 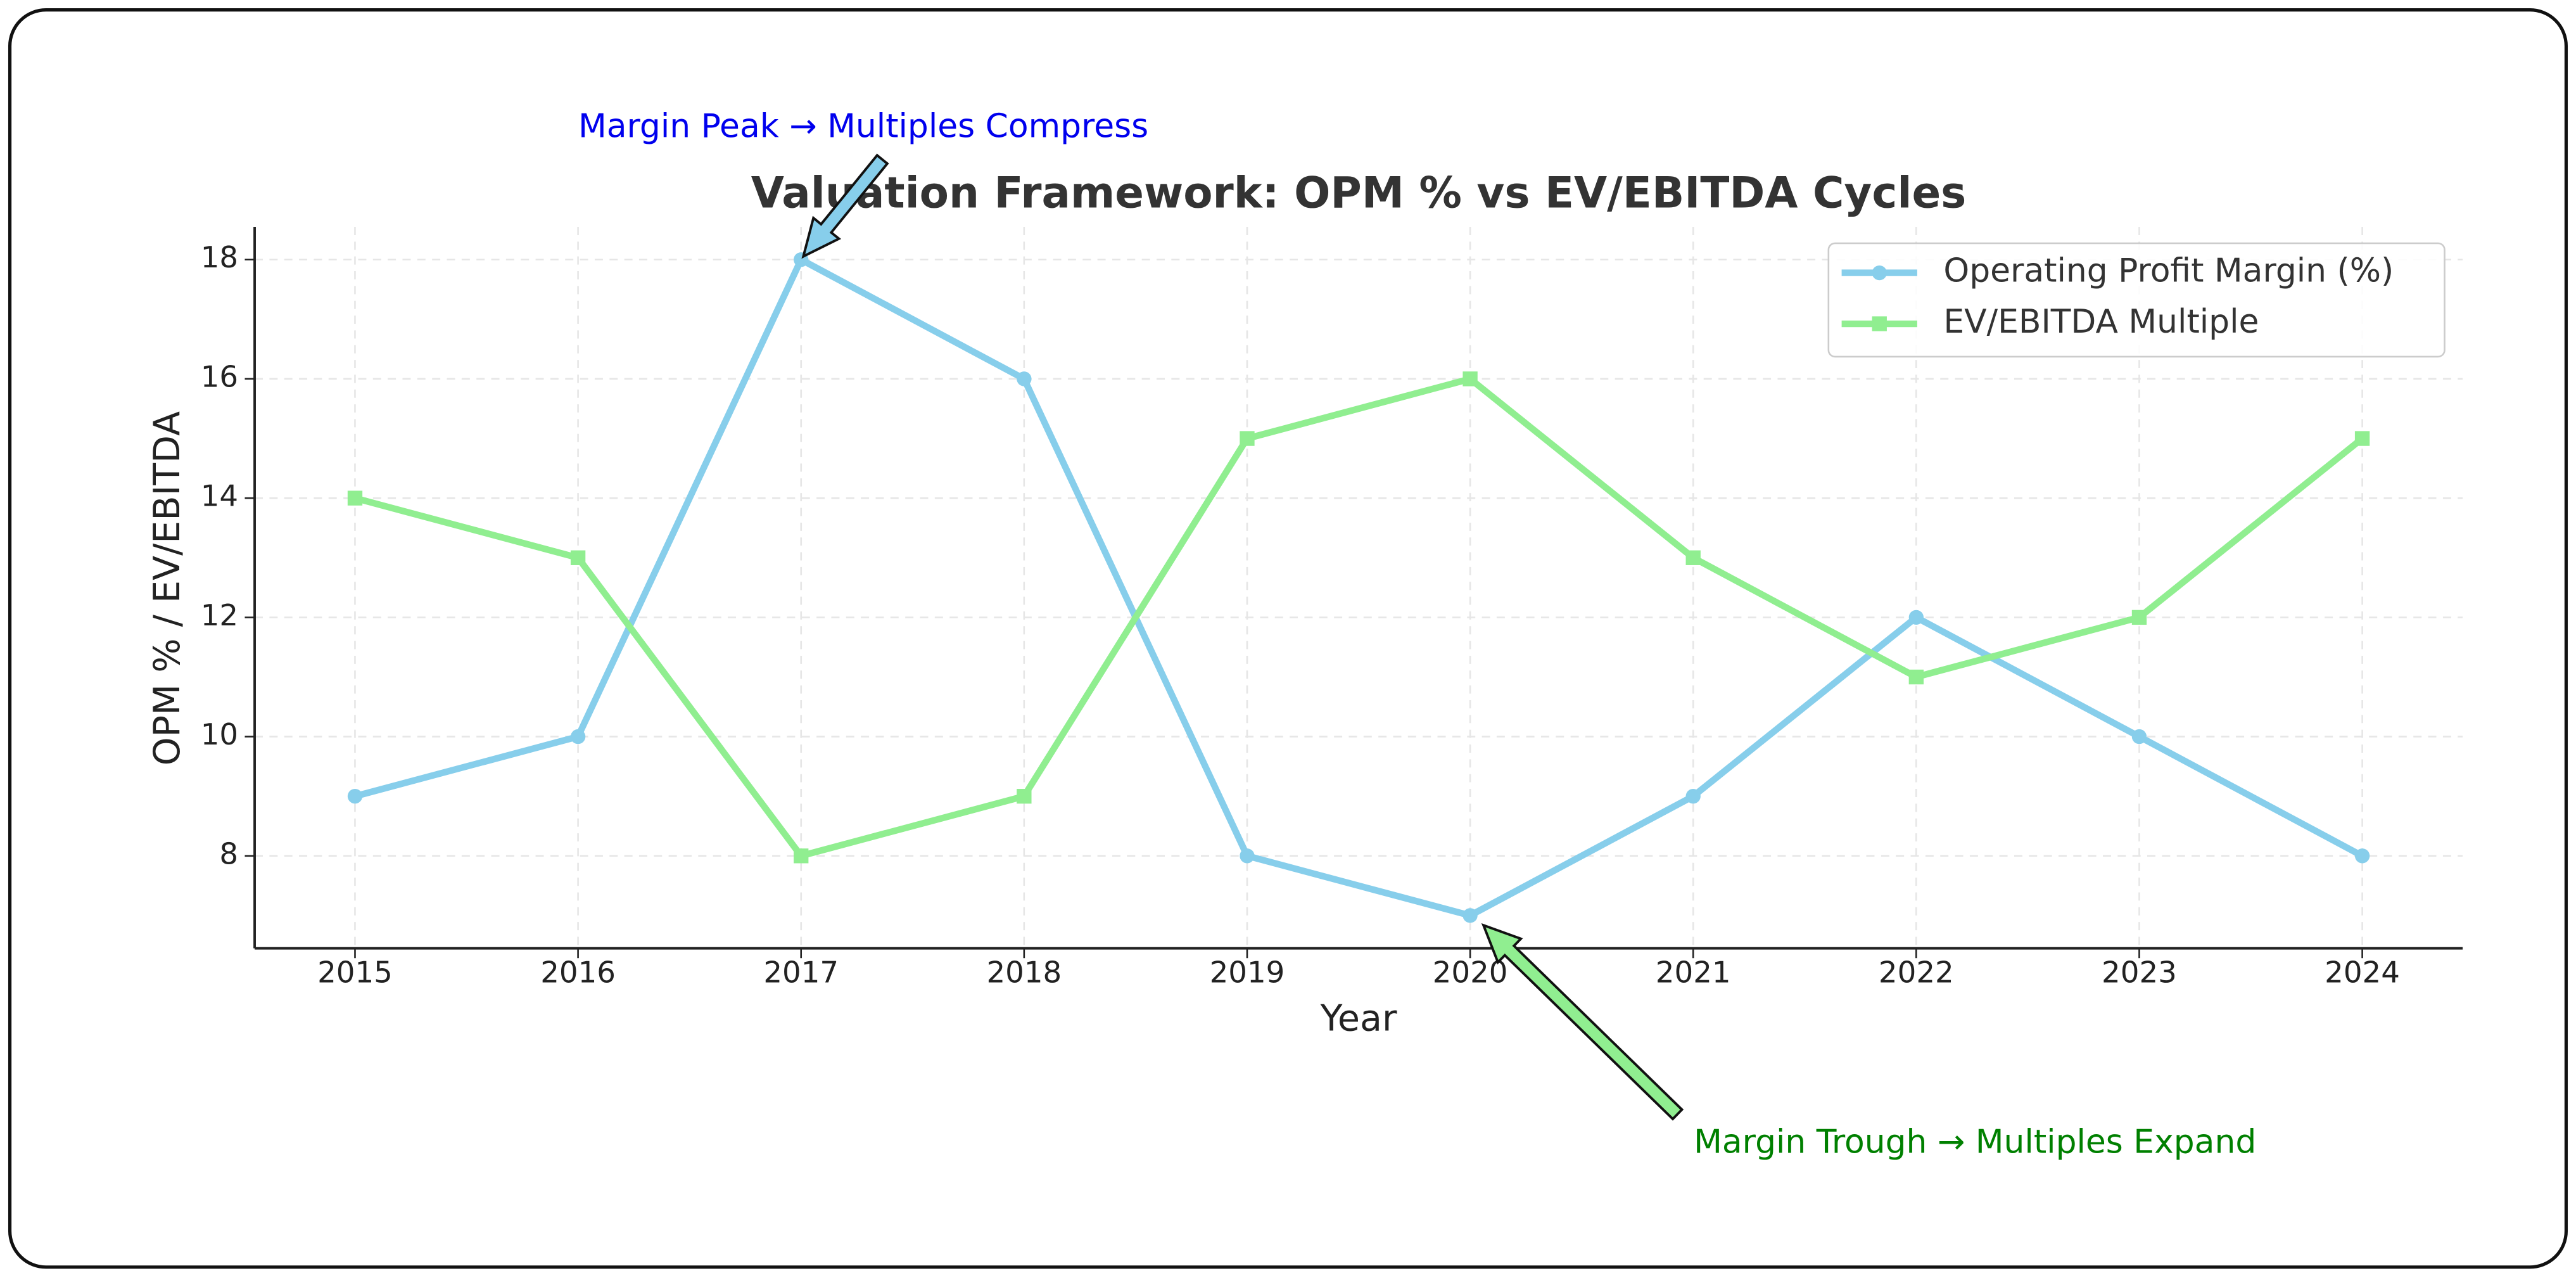 I want to click on y-tick-label: 10, so click(x=219, y=735).